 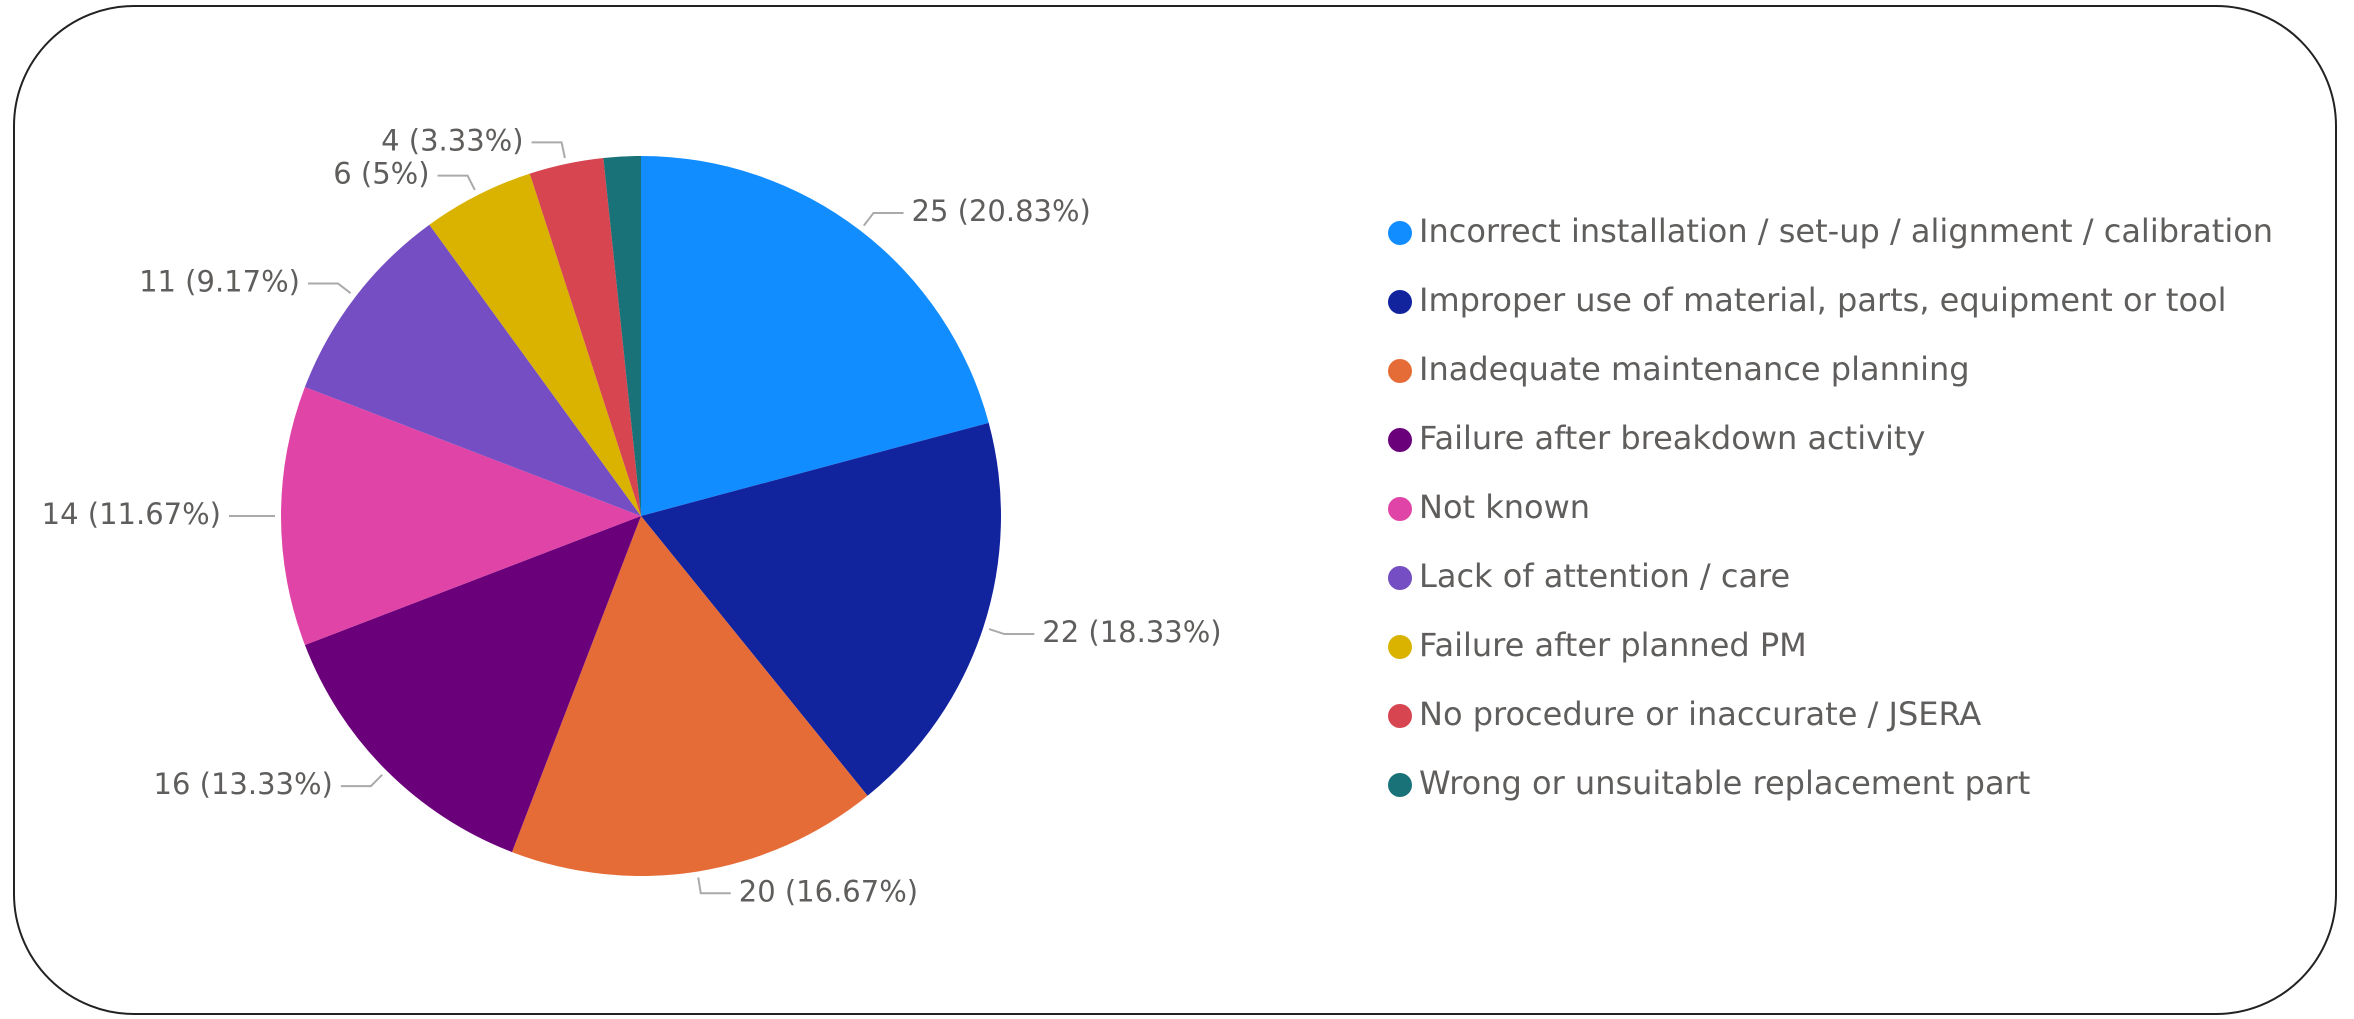 What do you see at coordinates (1001, 211) in the screenshot?
I see `data-label: 25 (20.83%)` at bounding box center [1001, 211].